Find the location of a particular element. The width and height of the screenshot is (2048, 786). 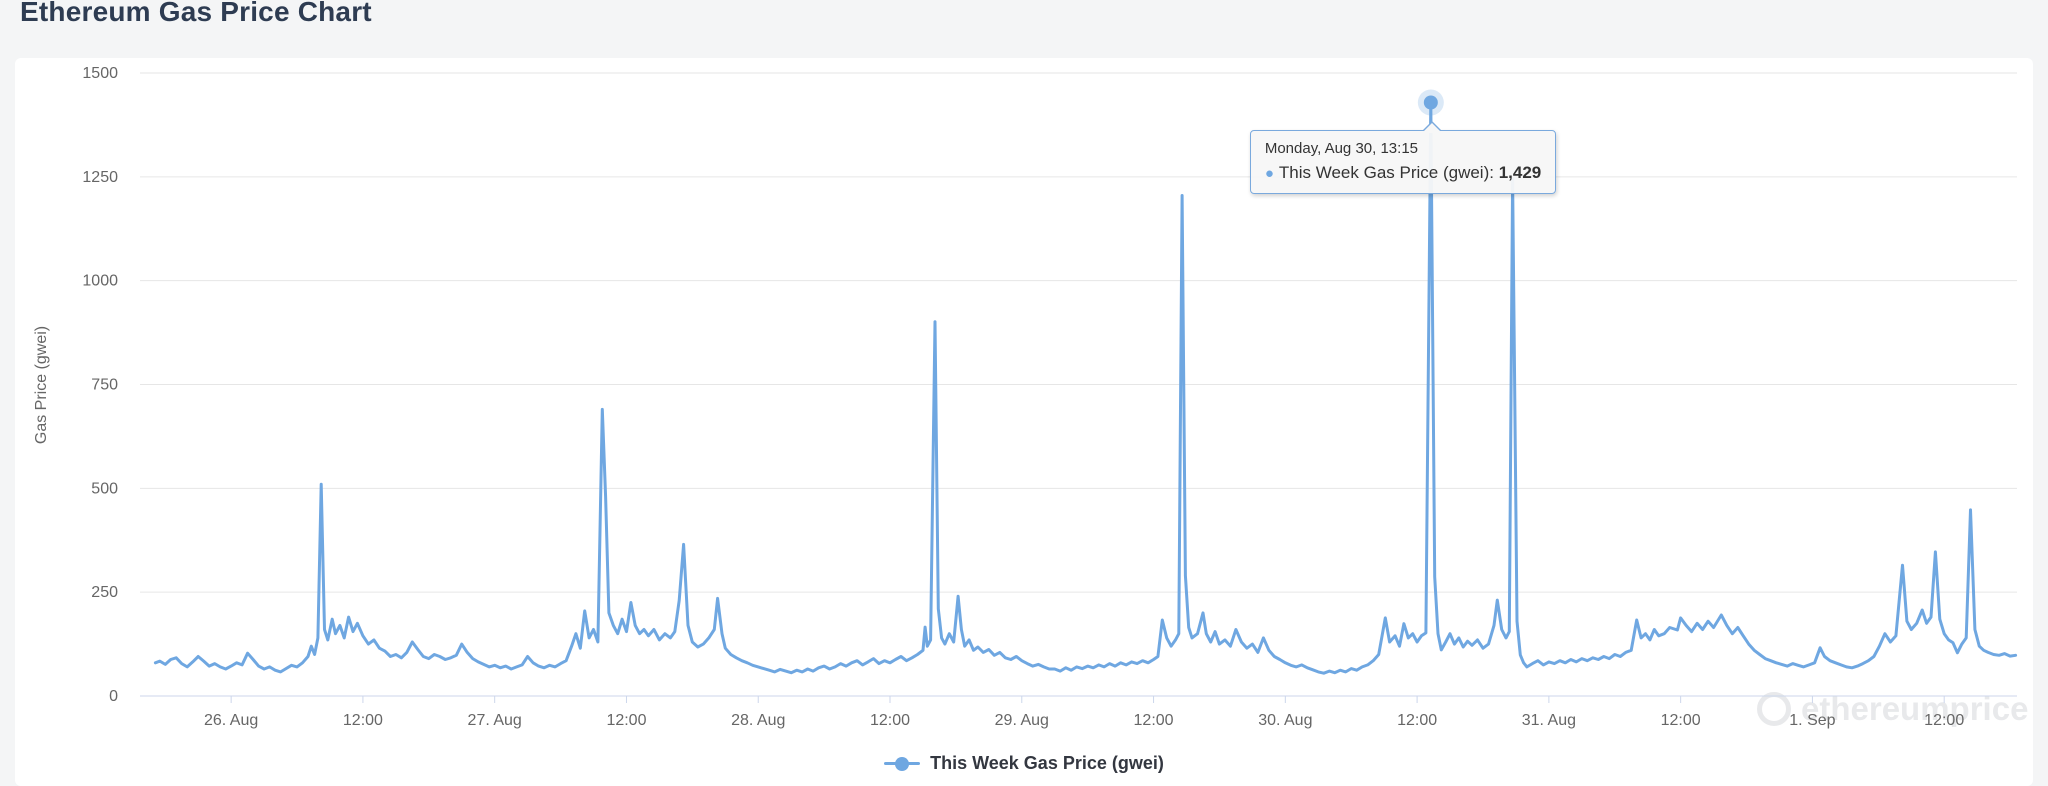

page-title: Ethereum Gas Price Chart is located at coordinates (196, 13).